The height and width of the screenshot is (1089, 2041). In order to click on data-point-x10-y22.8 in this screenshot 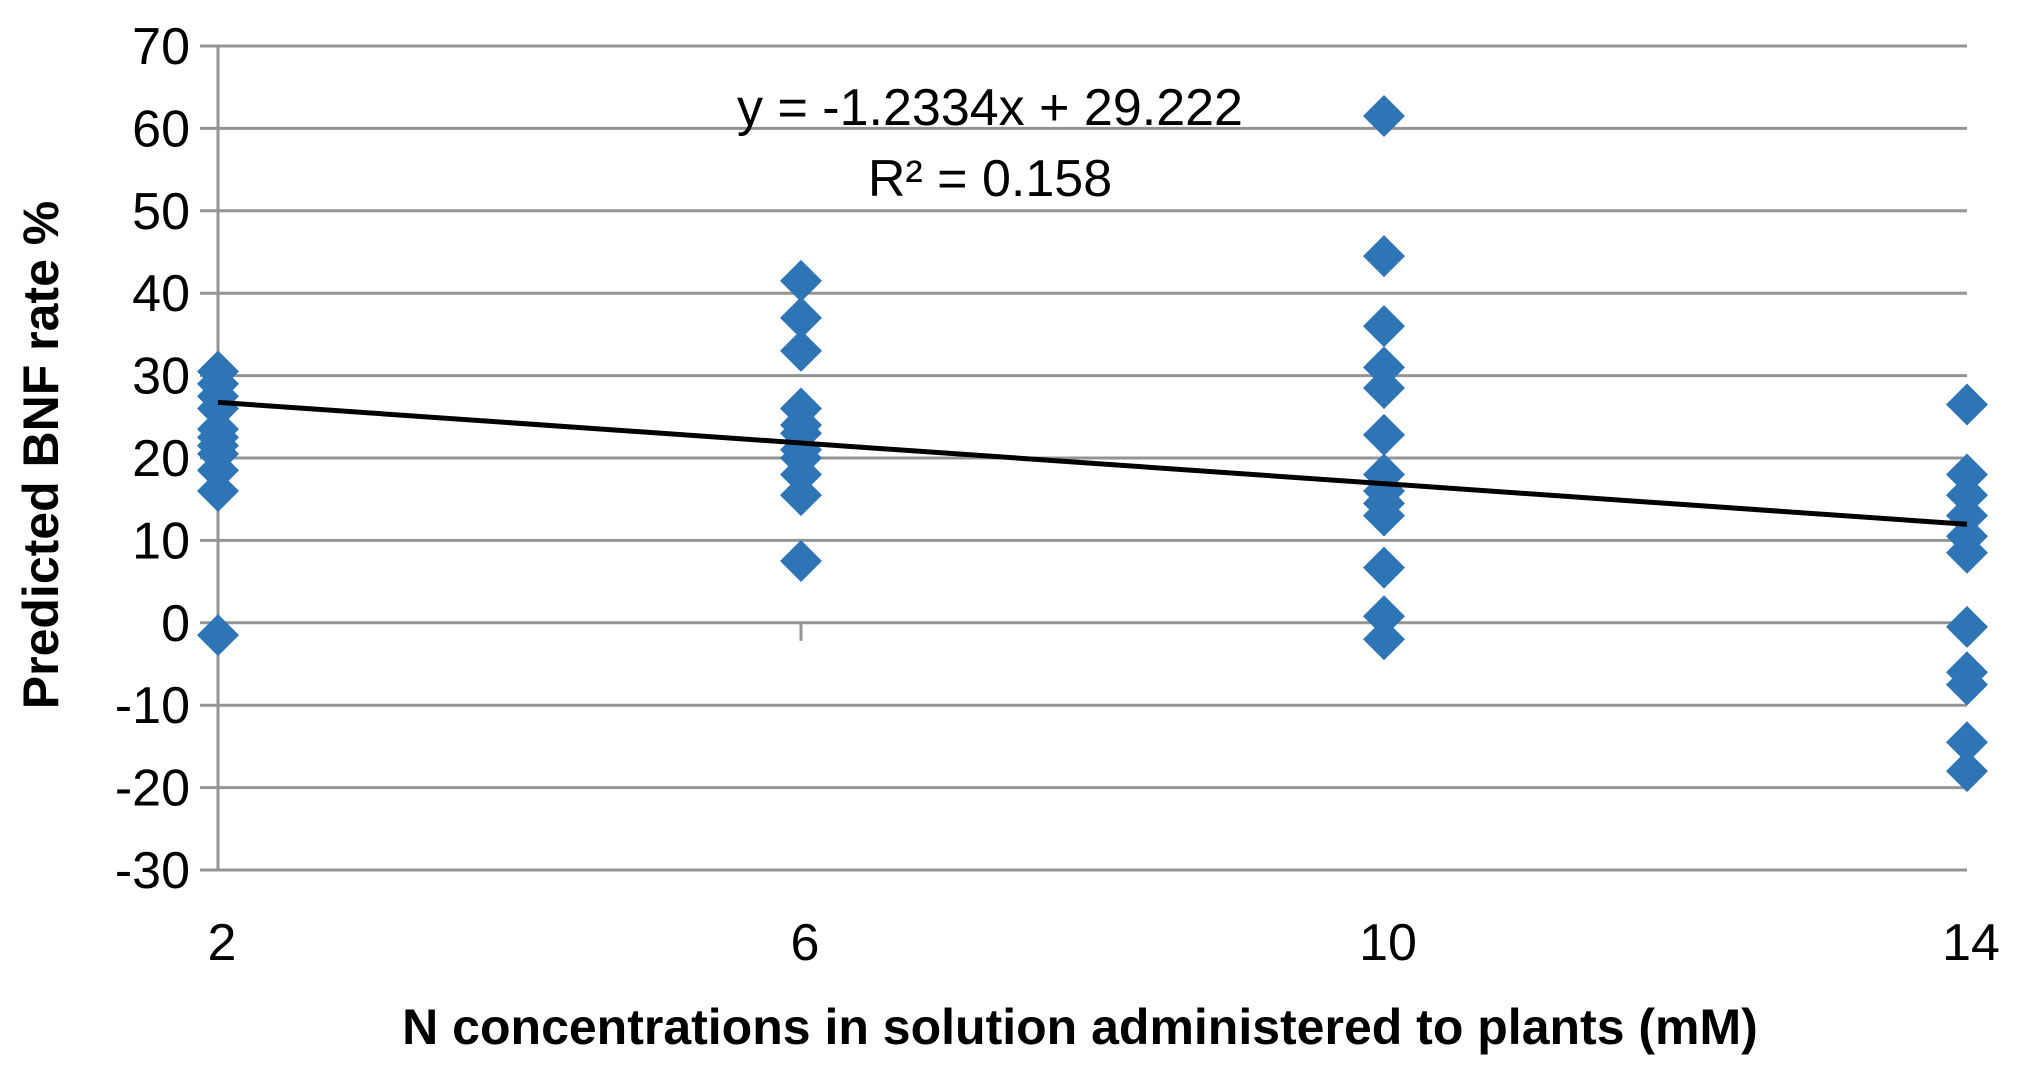, I will do `click(1384, 434)`.